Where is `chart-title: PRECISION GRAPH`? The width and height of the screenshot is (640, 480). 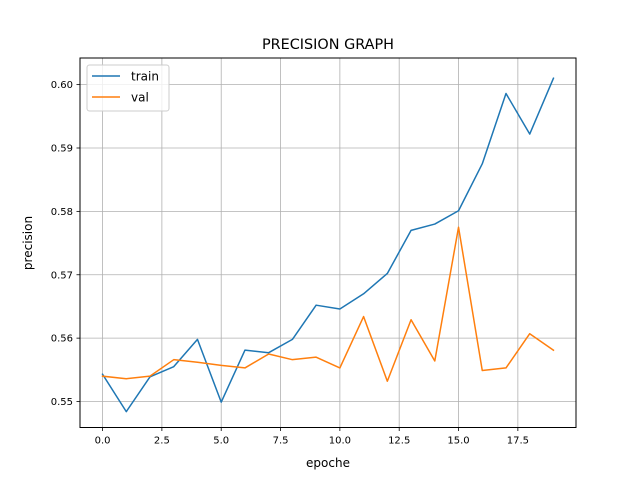 chart-title: PRECISION GRAPH is located at coordinates (328, 45).